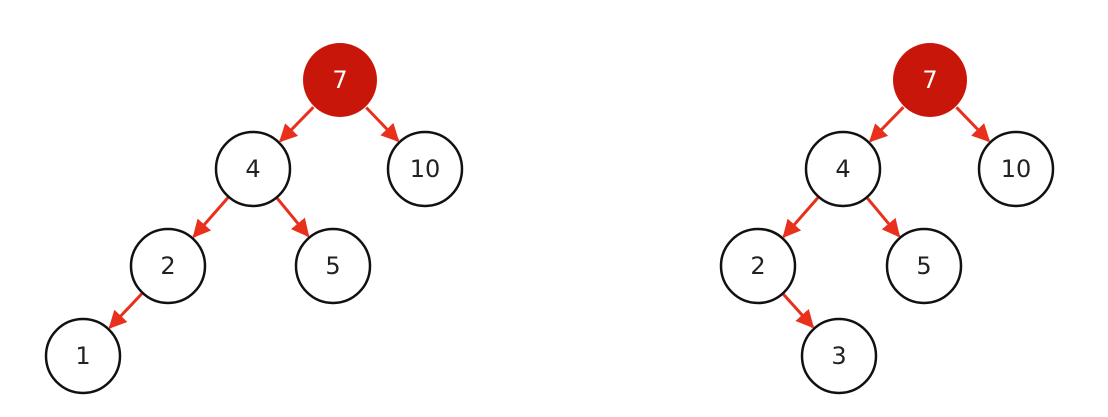 This screenshot has width=1108, height=417. What do you see at coordinates (973, 124) in the screenshot?
I see `edge-m7-m10` at bounding box center [973, 124].